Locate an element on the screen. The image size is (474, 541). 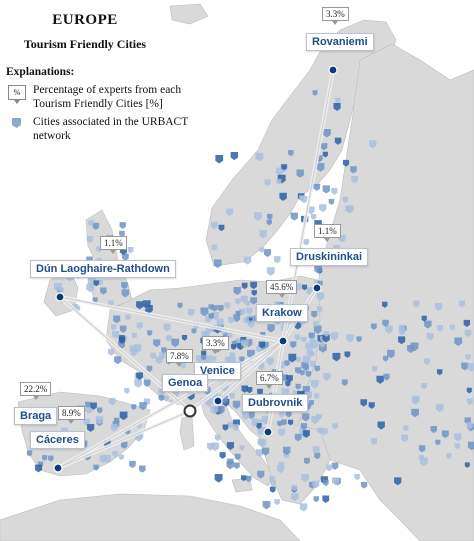
link-dun is located at coordinates (171, 319).